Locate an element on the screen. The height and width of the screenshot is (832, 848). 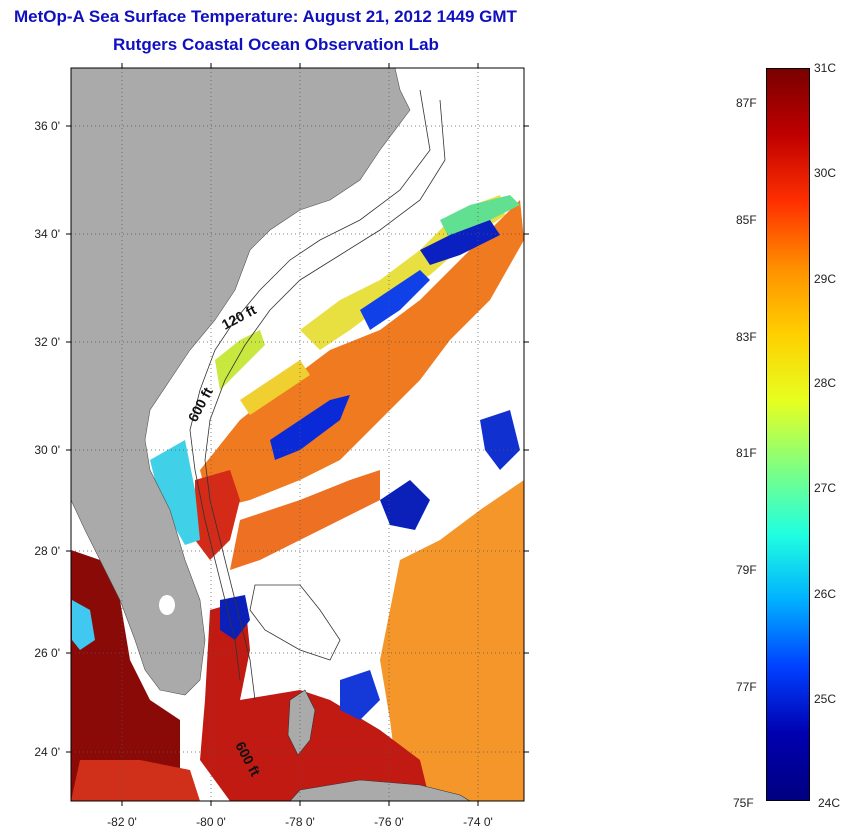
bahamas-andros is located at coordinates (301, 722).